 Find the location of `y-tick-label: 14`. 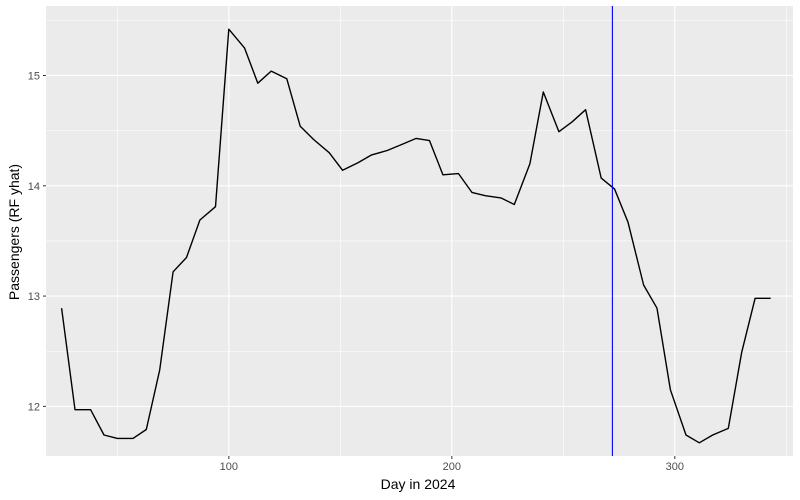

y-tick-label: 14 is located at coordinates (34, 187).